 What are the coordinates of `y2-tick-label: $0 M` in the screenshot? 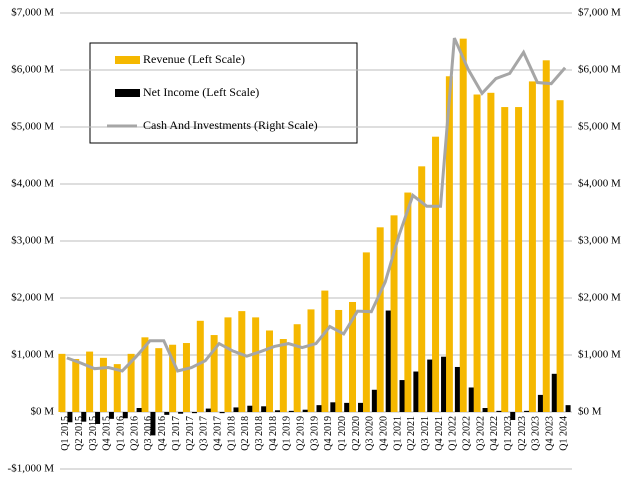 It's located at (590, 412).